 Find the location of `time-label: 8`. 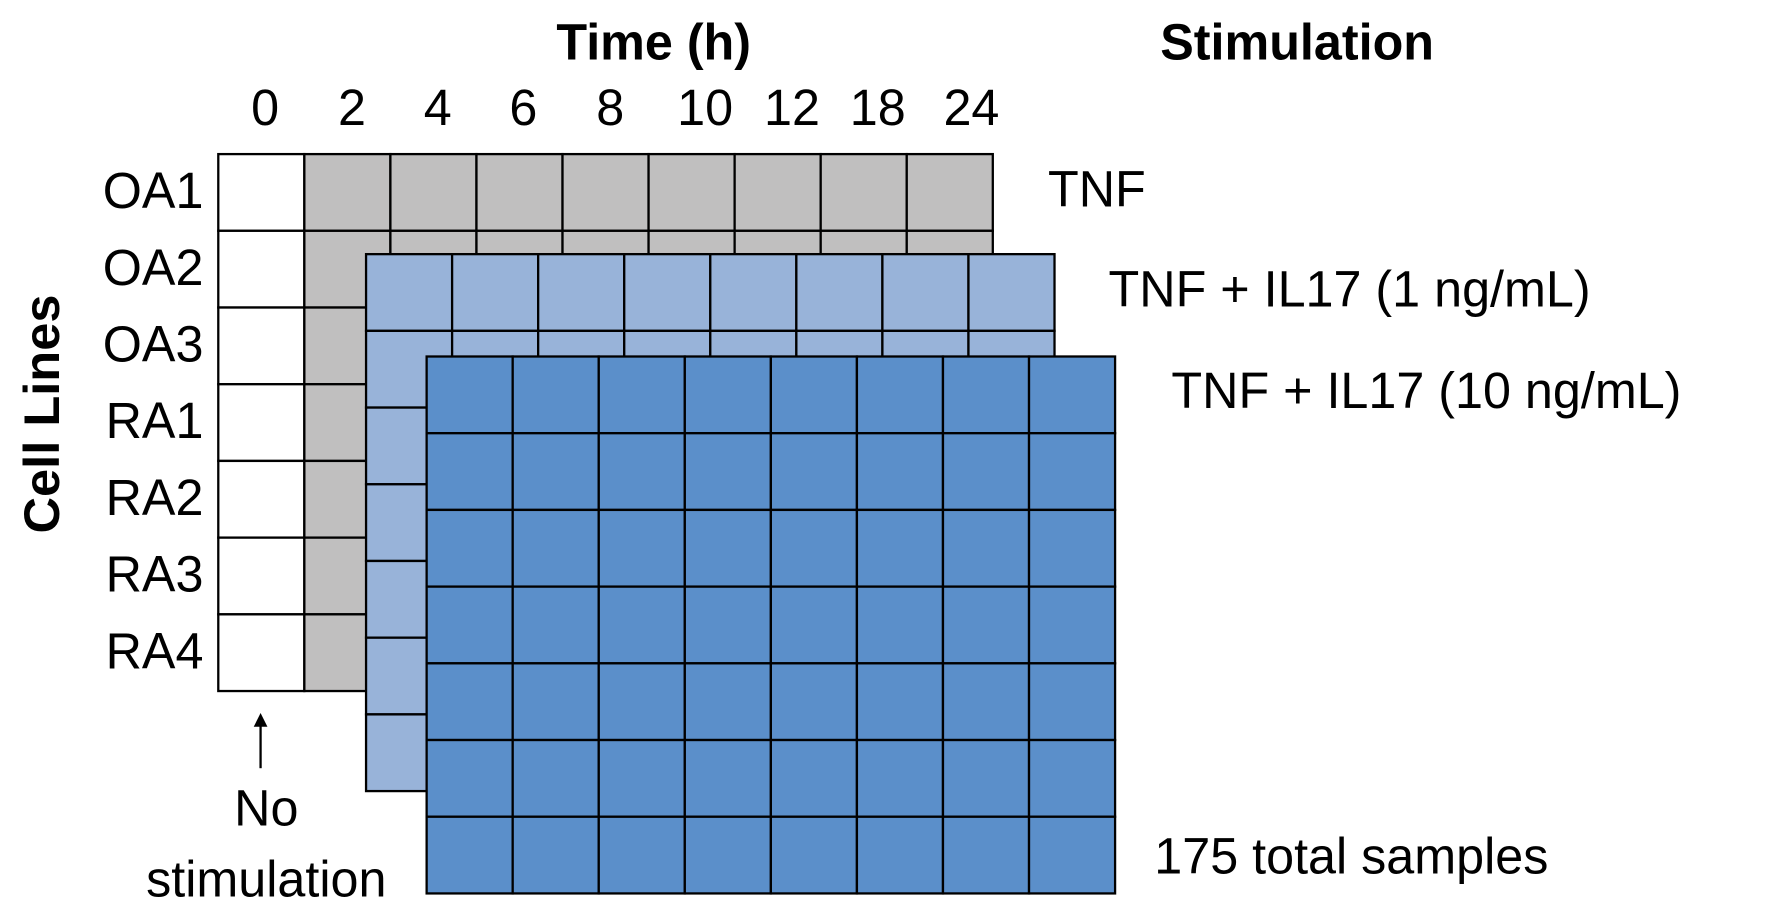

time-label: 8 is located at coordinates (610, 107).